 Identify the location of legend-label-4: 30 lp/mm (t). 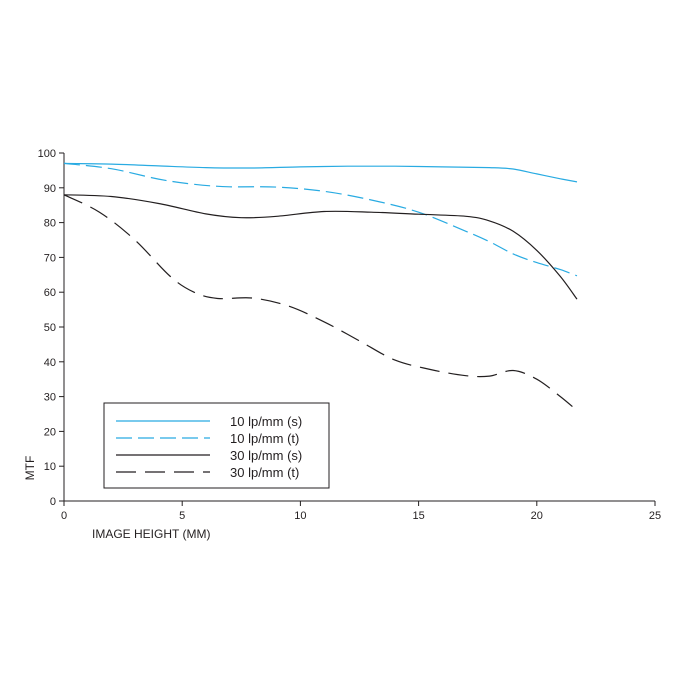
(264, 472).